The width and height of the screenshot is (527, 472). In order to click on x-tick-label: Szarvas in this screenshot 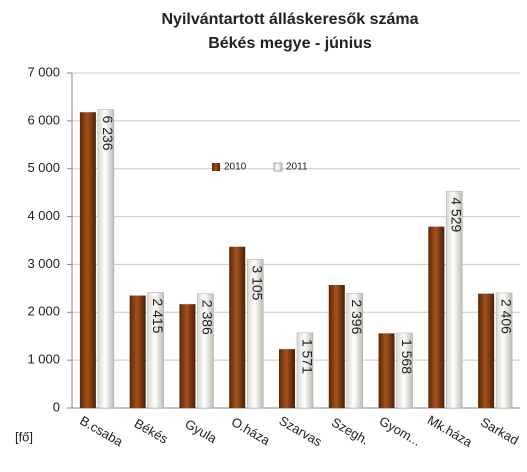, I will do `click(300, 431)`.